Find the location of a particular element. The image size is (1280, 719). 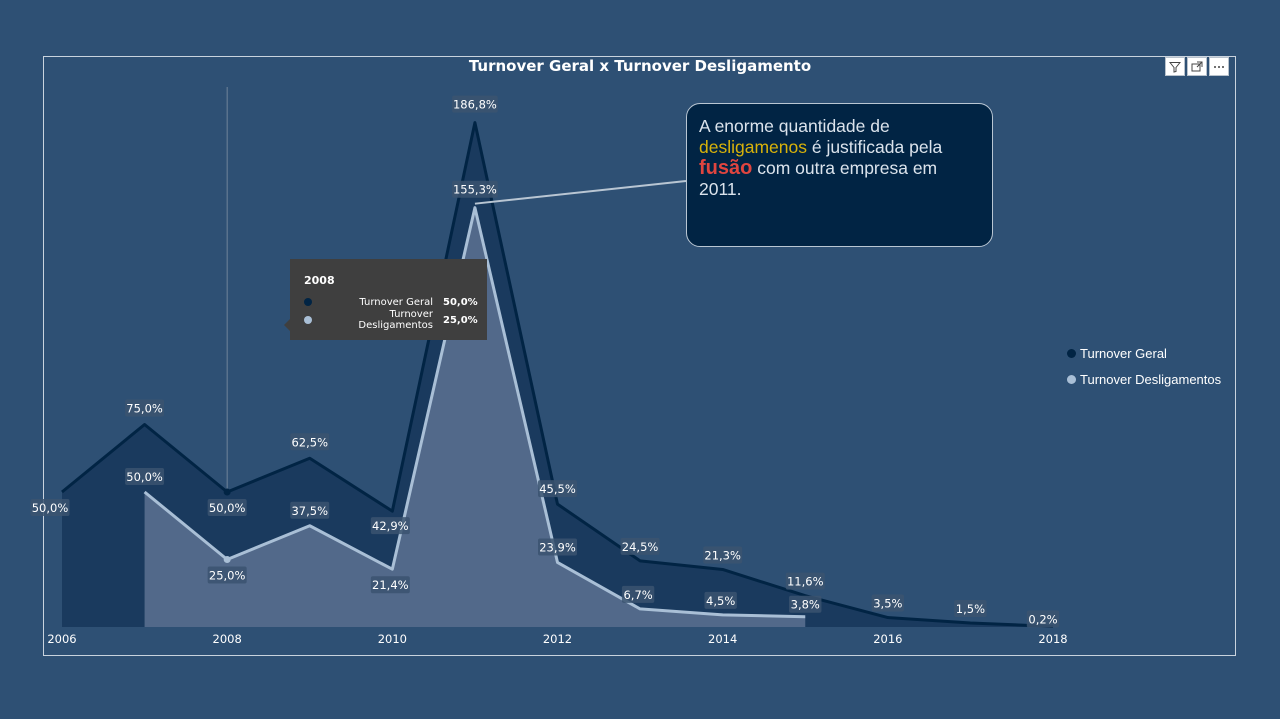

annotation-highlight-desligamentos: desligamenos is located at coordinates (753, 147).